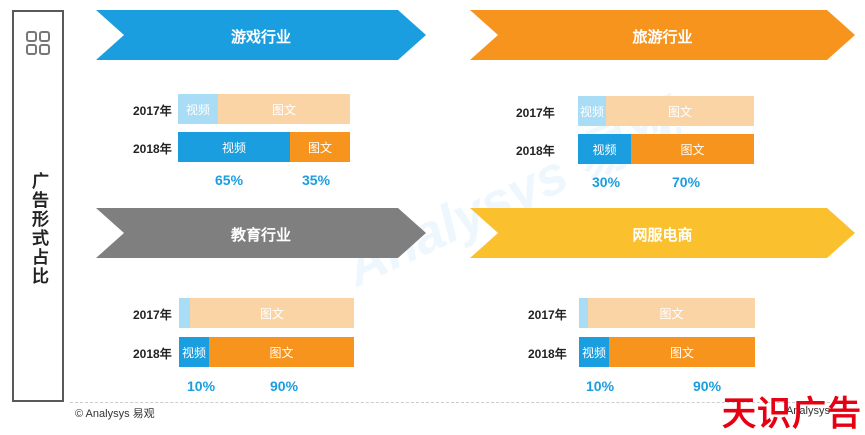  Describe the element at coordinates (260, 37) in the screenshot. I see `industry-title: 游戏行业` at that location.